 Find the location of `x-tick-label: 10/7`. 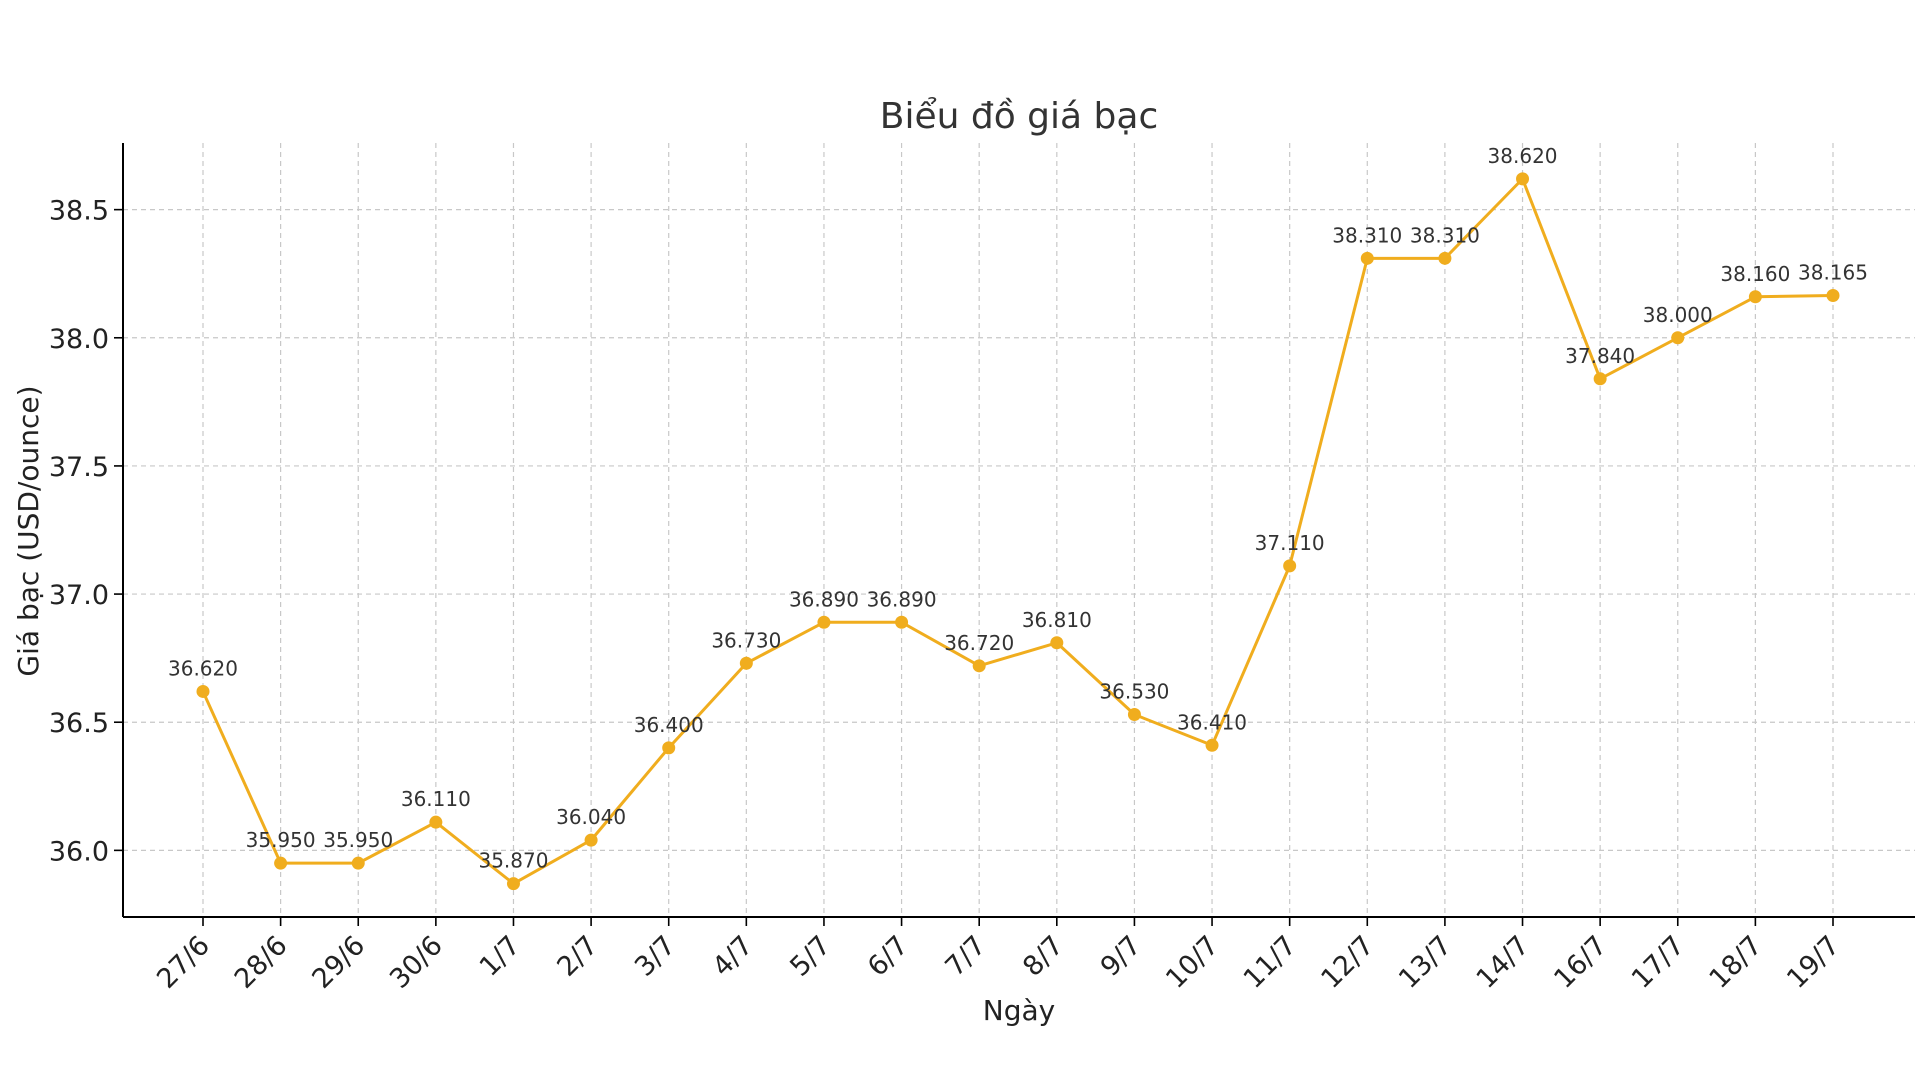

x-tick-label: 10/7 is located at coordinates (1192, 962).